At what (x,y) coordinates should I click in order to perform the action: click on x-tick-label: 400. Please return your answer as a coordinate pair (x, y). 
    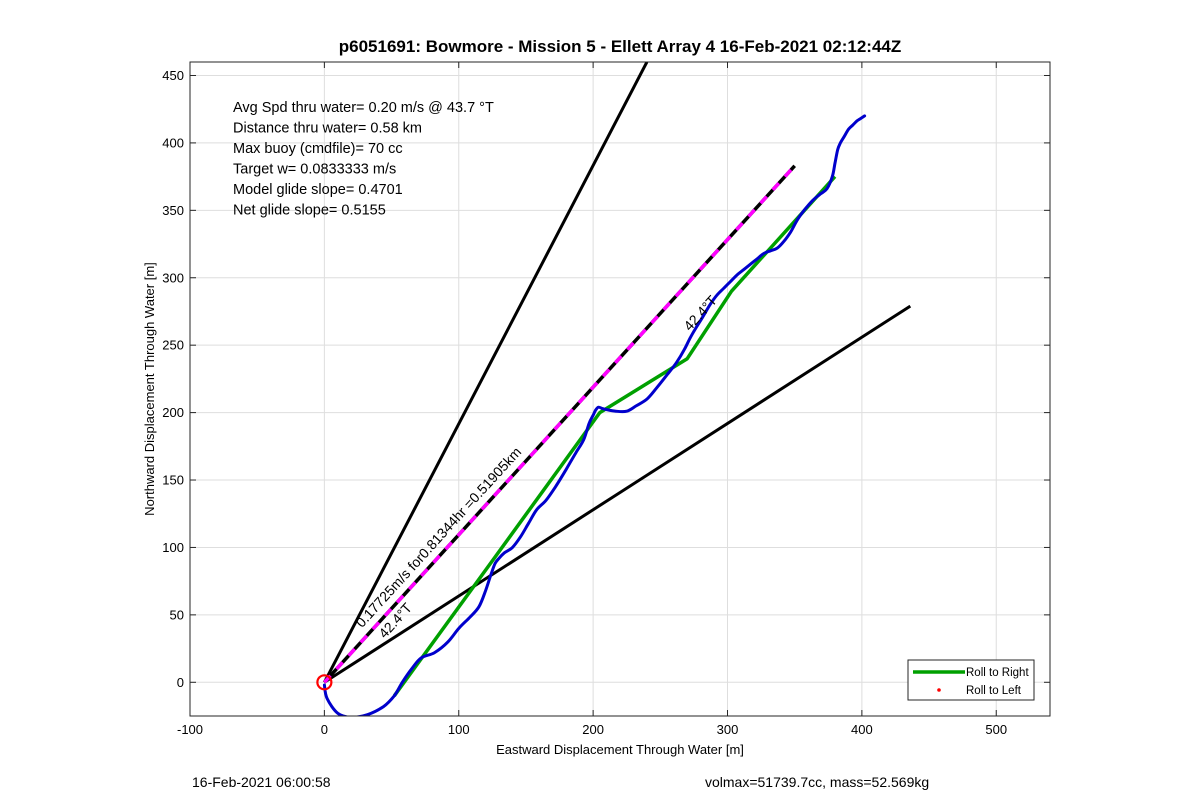
    Looking at the image, I should click on (862, 729).